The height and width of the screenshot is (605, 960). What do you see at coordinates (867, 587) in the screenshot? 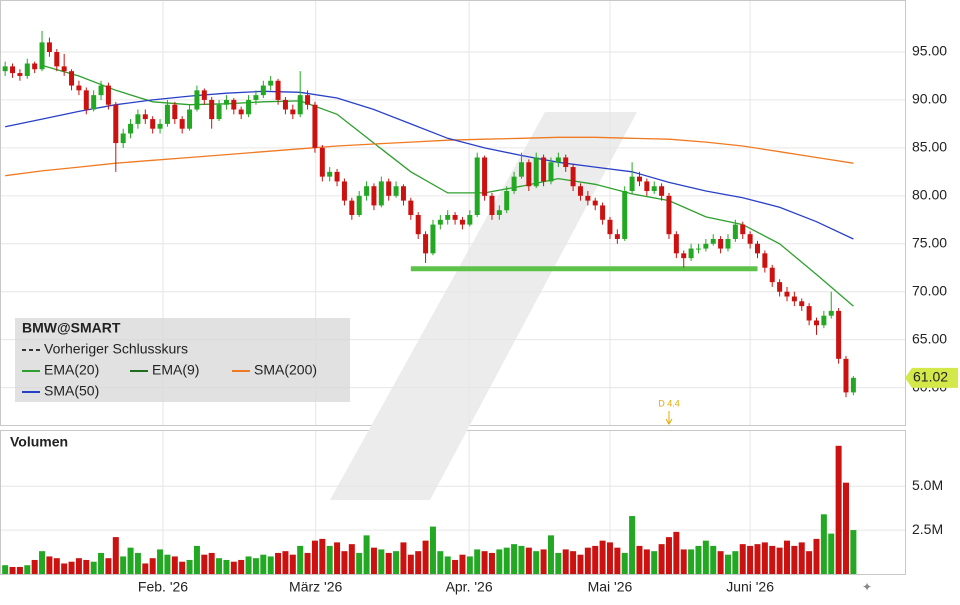
I see `scroll-icon: ✦` at bounding box center [867, 587].